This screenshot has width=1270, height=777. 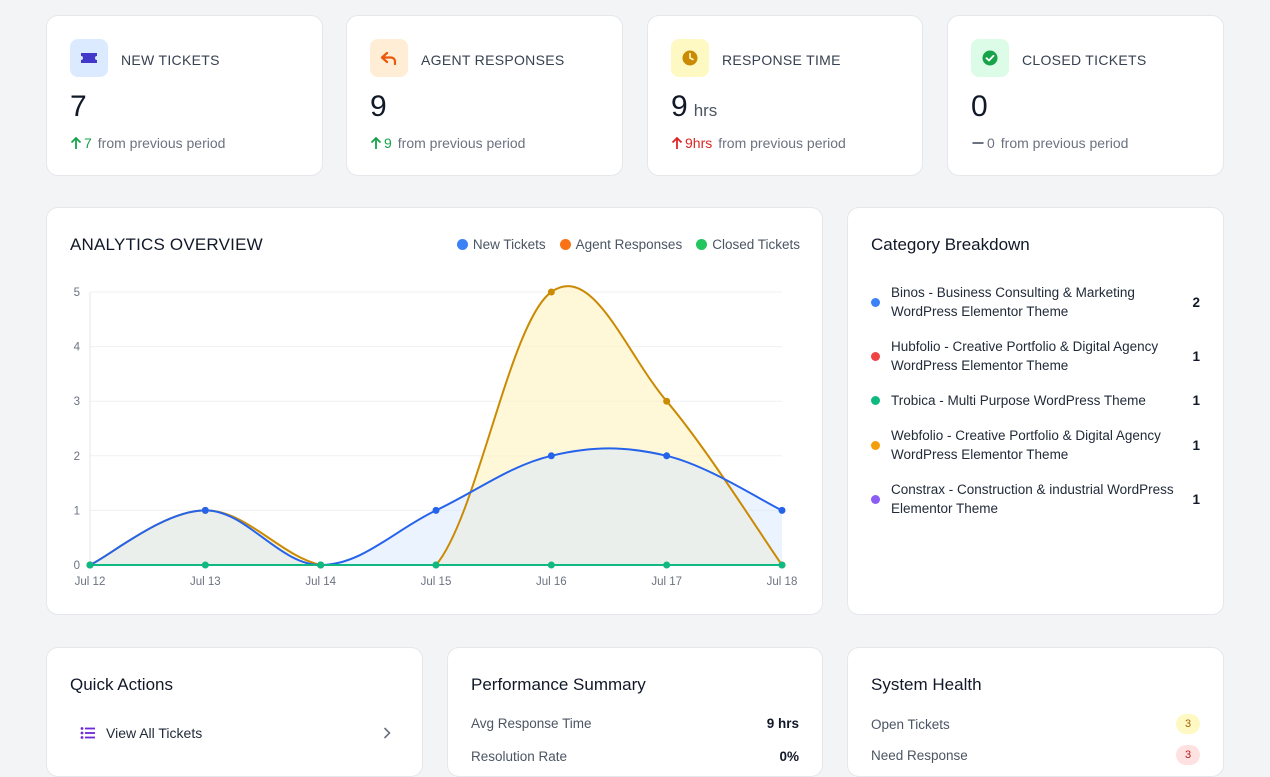 I want to click on stat-unit: hrs, so click(x=705, y=110).